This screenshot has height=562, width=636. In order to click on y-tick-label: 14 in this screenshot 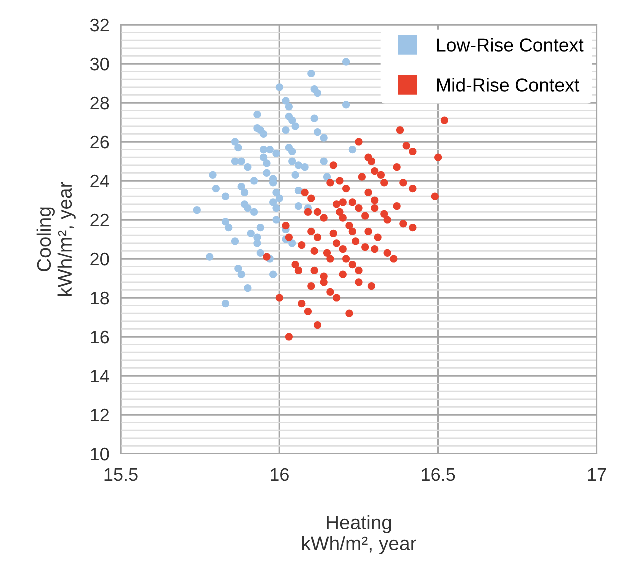, I will do `click(100, 376)`.